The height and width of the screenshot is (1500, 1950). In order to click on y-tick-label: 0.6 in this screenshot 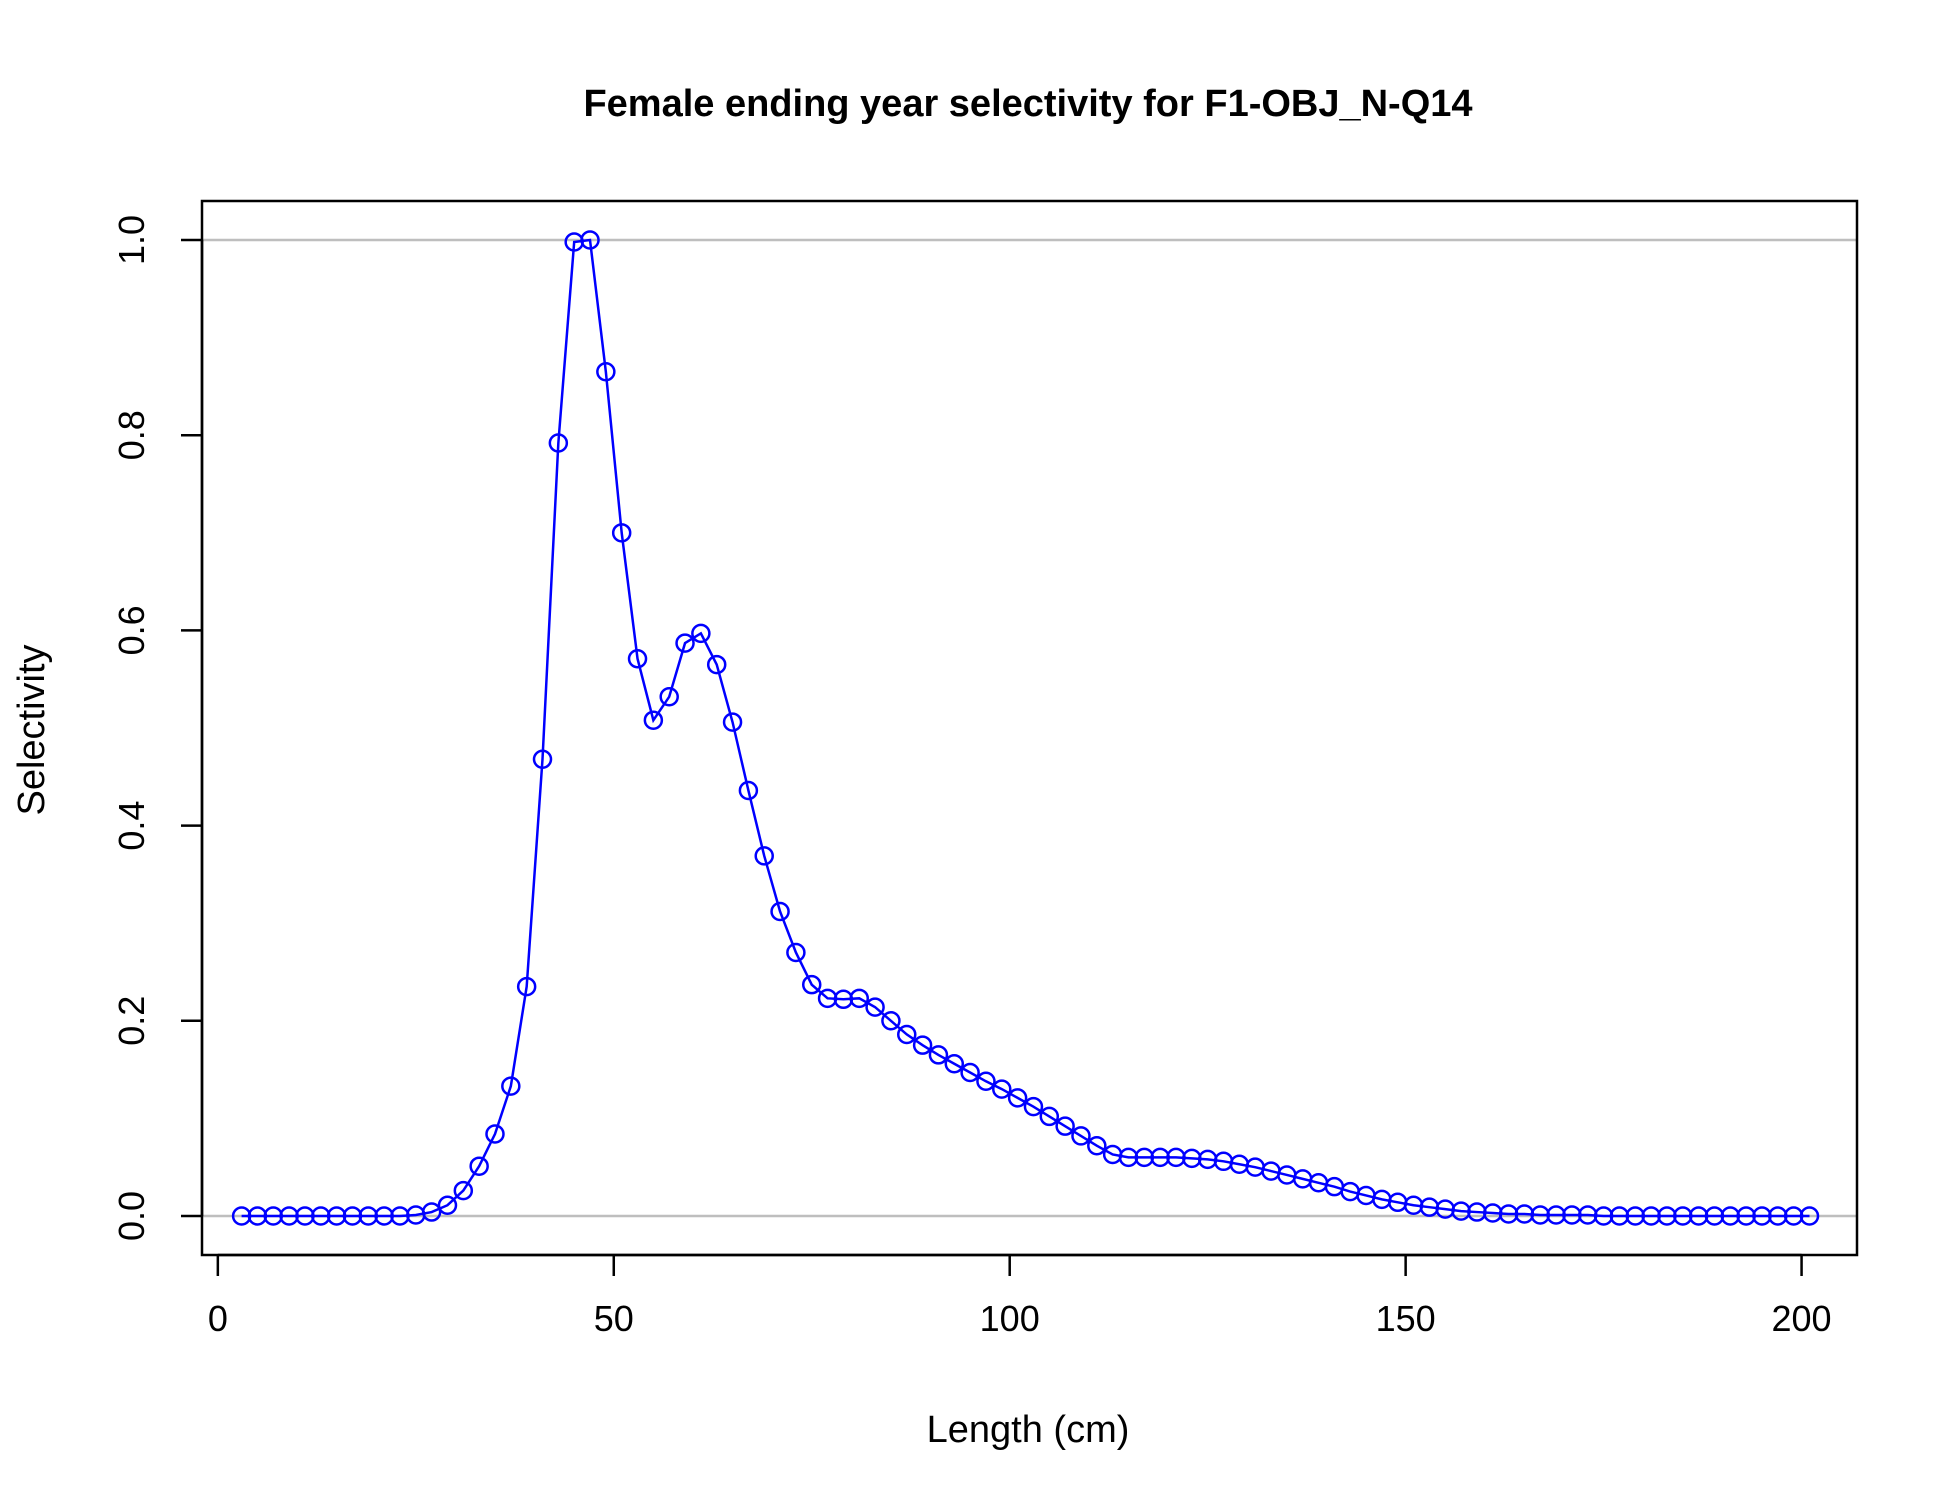, I will do `click(131, 630)`.